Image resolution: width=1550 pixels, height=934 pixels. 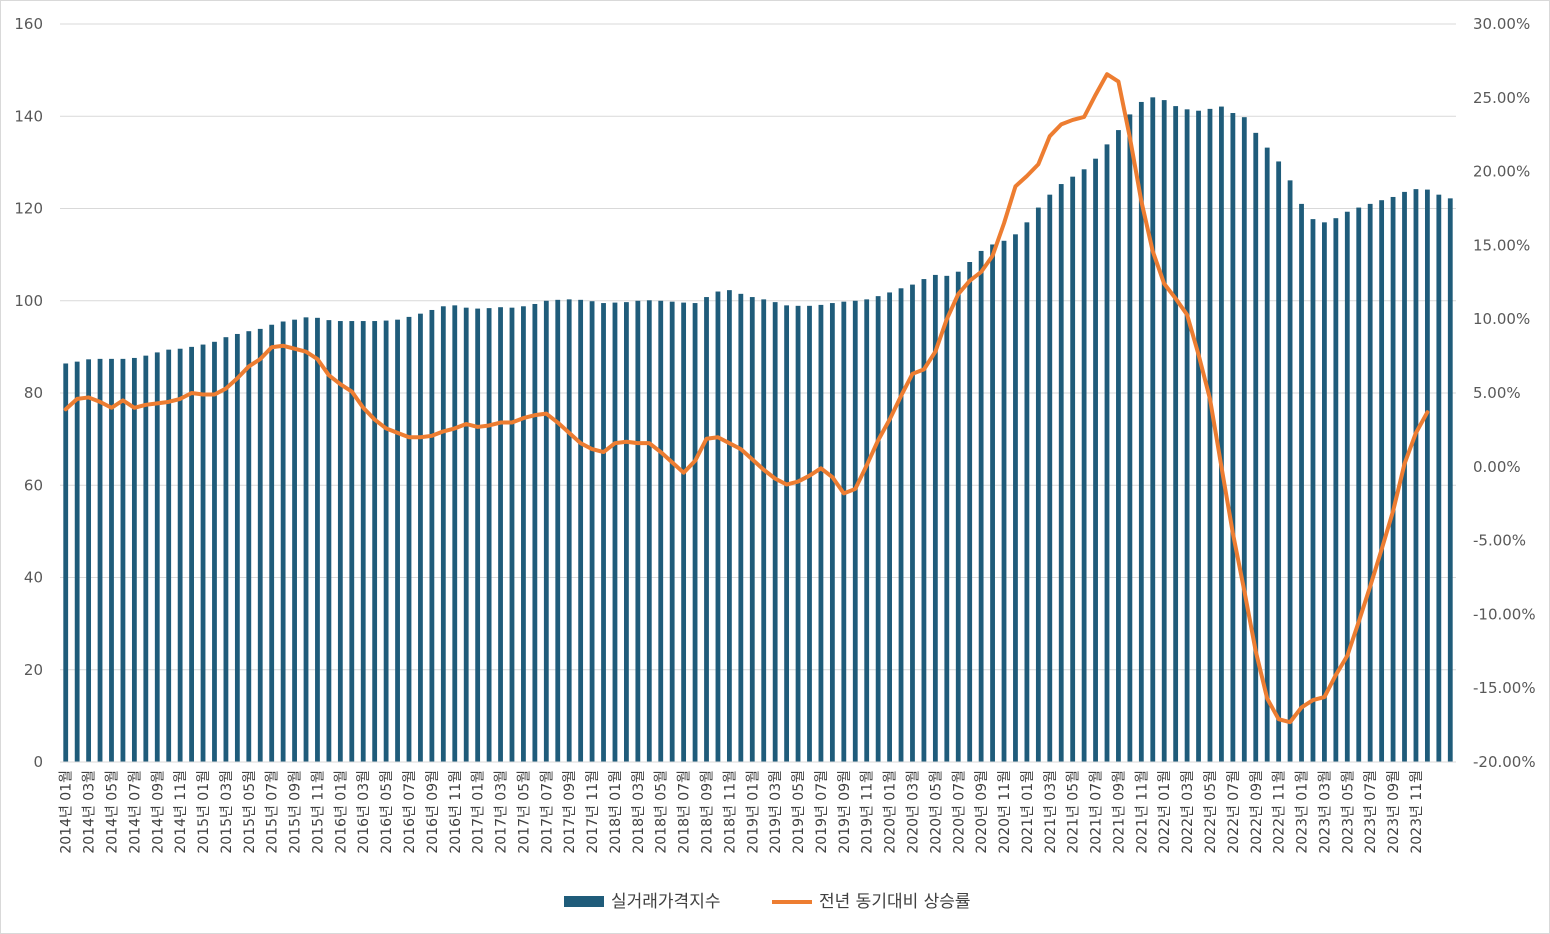 I want to click on x-tick-label: 2017년 07월, so click(x=547, y=812).